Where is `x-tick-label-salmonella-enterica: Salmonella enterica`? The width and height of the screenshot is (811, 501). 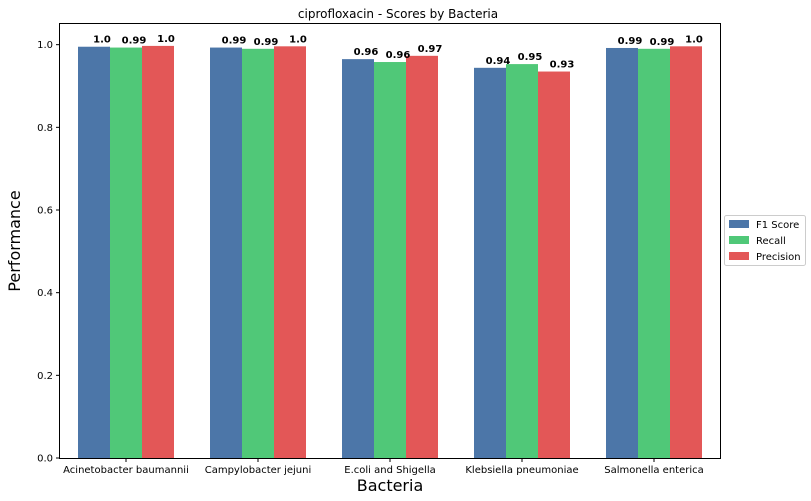 x-tick-label-salmonella-enterica: Salmonella enterica is located at coordinates (654, 470).